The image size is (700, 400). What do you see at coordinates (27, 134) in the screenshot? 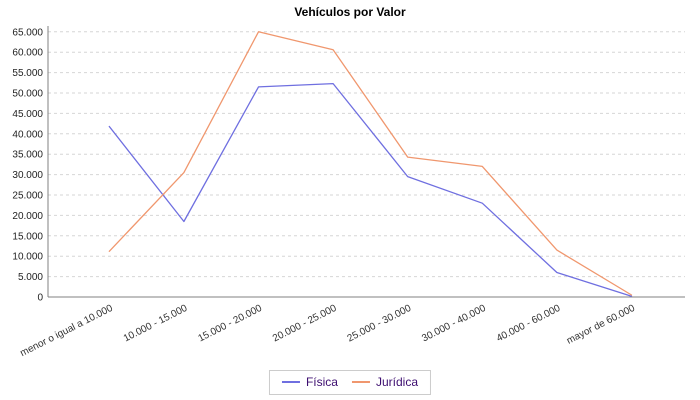
I see `y-tick-label: 40.000` at bounding box center [27, 134].